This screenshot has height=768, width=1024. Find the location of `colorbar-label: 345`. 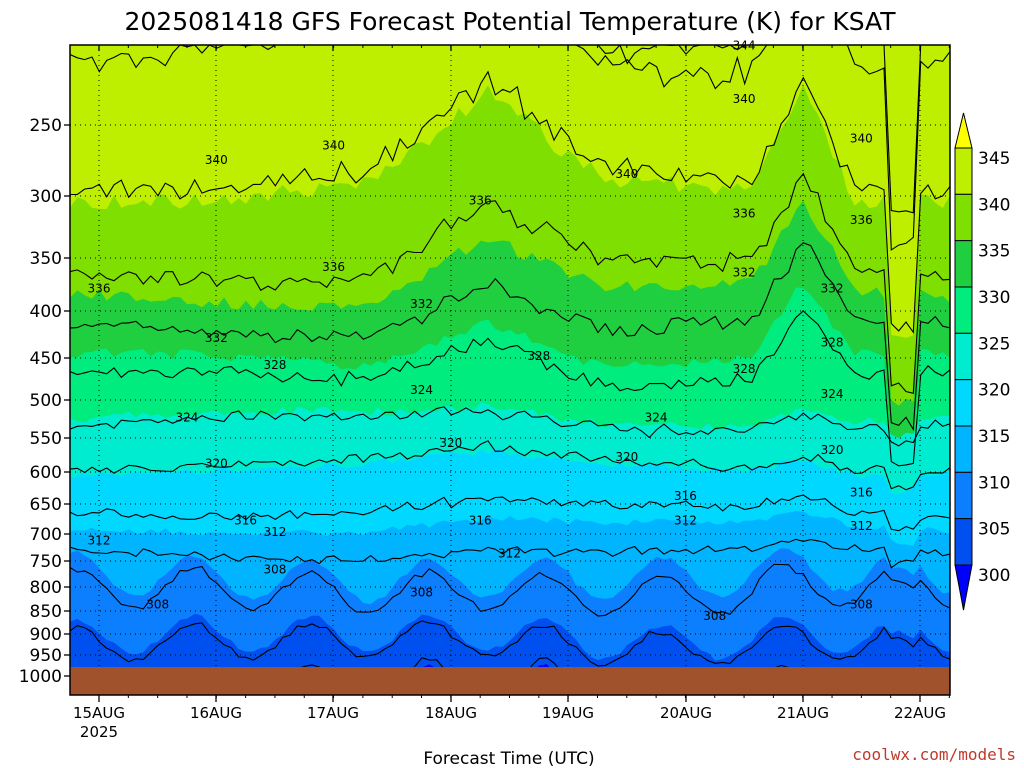

colorbar-label: 345 is located at coordinates (994, 159).